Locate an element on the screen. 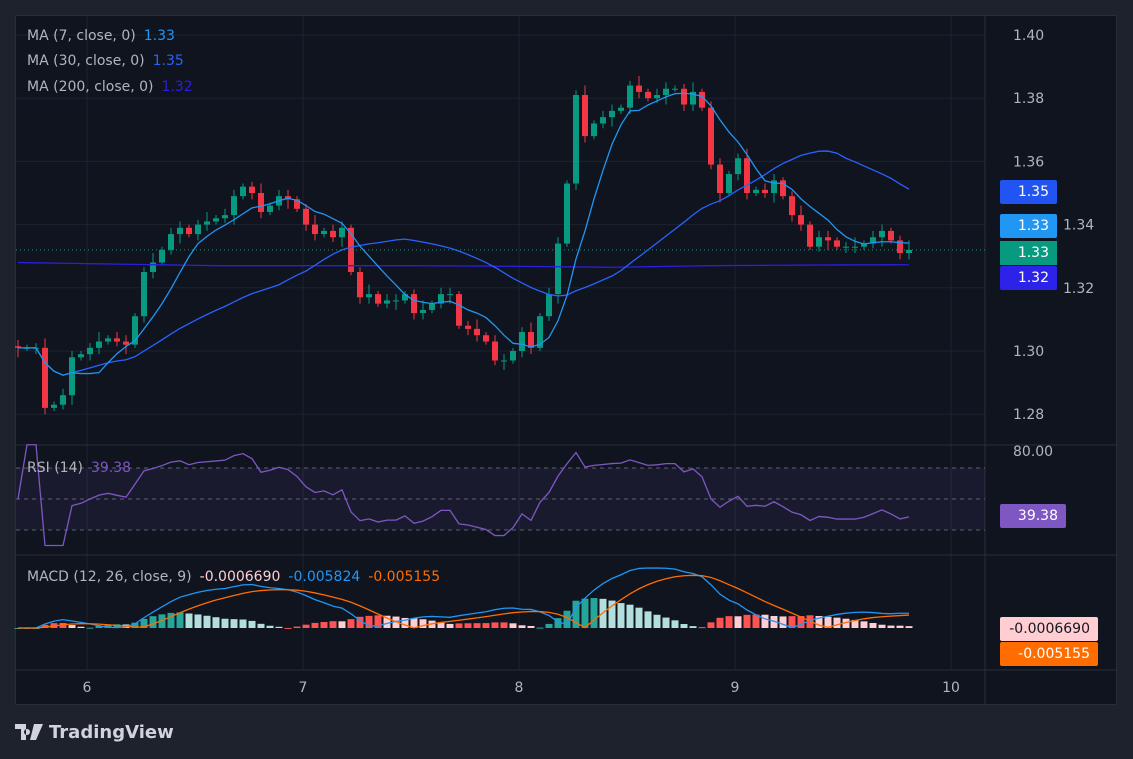 The height and width of the screenshot is (759, 1133). price-axis-tick: 1.38 is located at coordinates (1028, 99).